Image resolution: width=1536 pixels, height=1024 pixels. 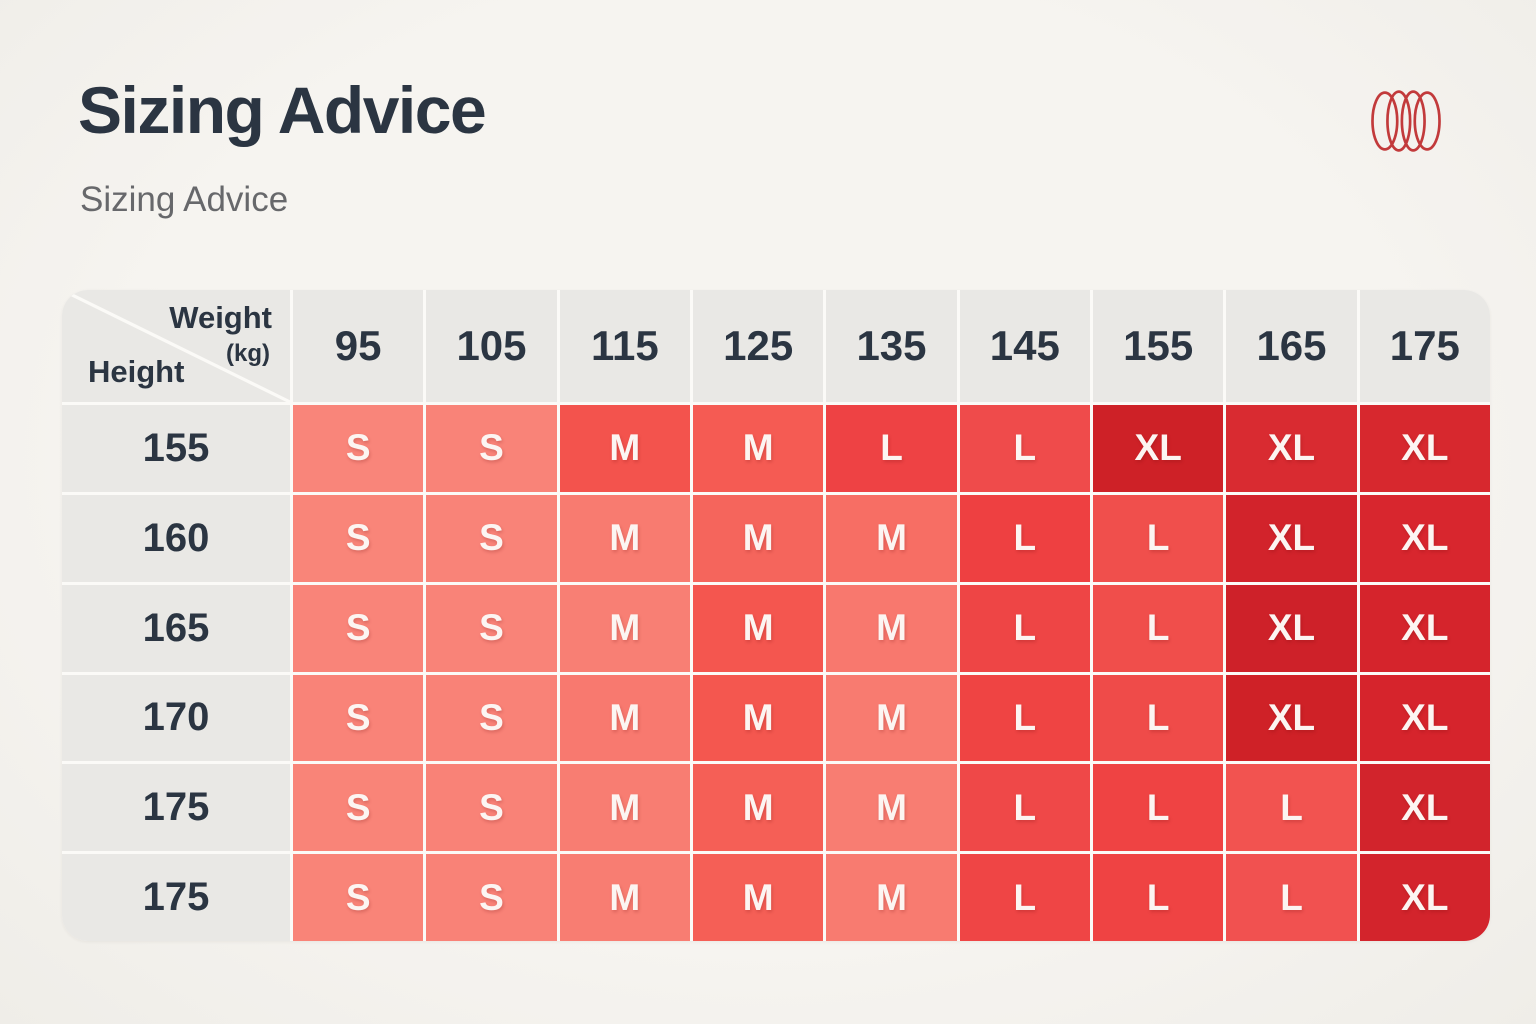 I want to click on height-header-170-3: 170, so click(x=176, y=718).